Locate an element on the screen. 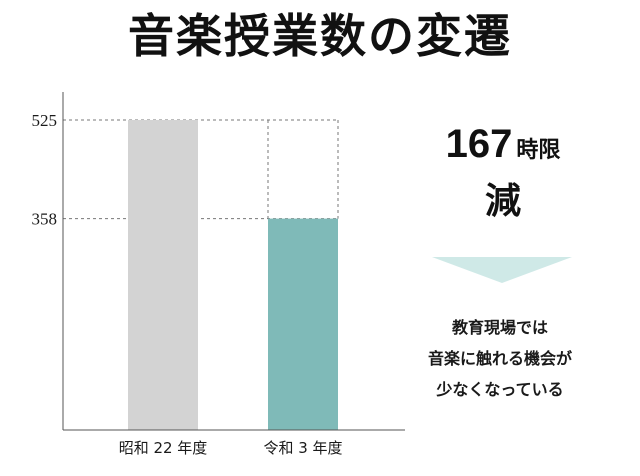 The image size is (640, 476). note-line: 少なくなっている is located at coordinates (500, 389).